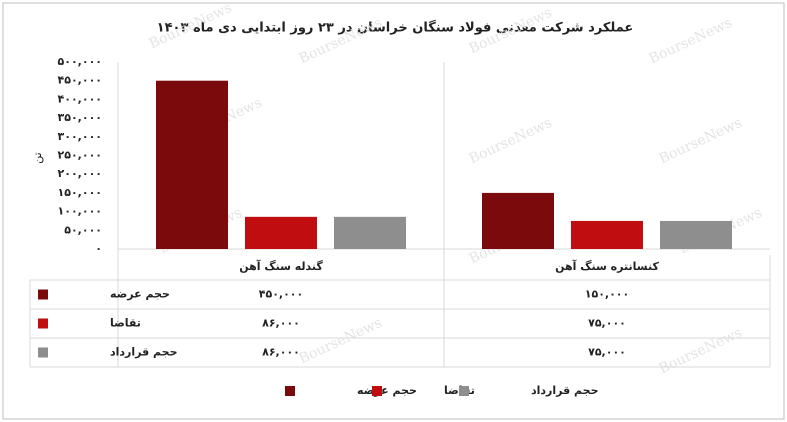  Describe the element at coordinates (80, 173) in the screenshot. I see `y-tick-label: ۲۰۰,۰۰۰` at that location.